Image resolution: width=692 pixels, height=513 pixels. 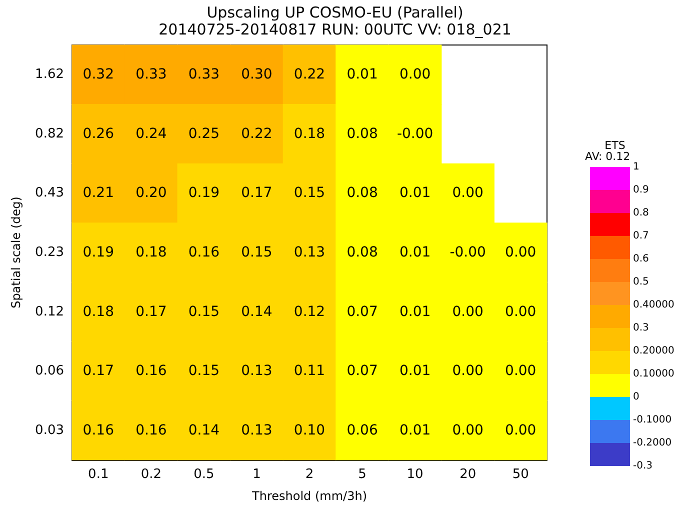 What do you see at coordinates (49, 193) in the screenshot?
I see `y-tick-label: 0.43` at bounding box center [49, 193].